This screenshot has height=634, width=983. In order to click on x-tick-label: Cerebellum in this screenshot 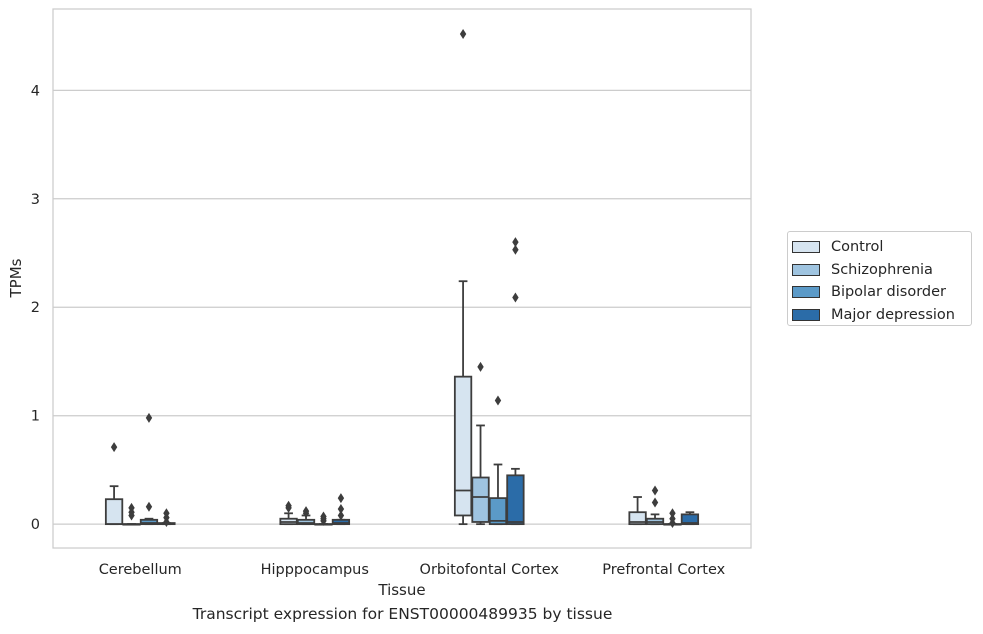, I will do `click(140, 570)`.